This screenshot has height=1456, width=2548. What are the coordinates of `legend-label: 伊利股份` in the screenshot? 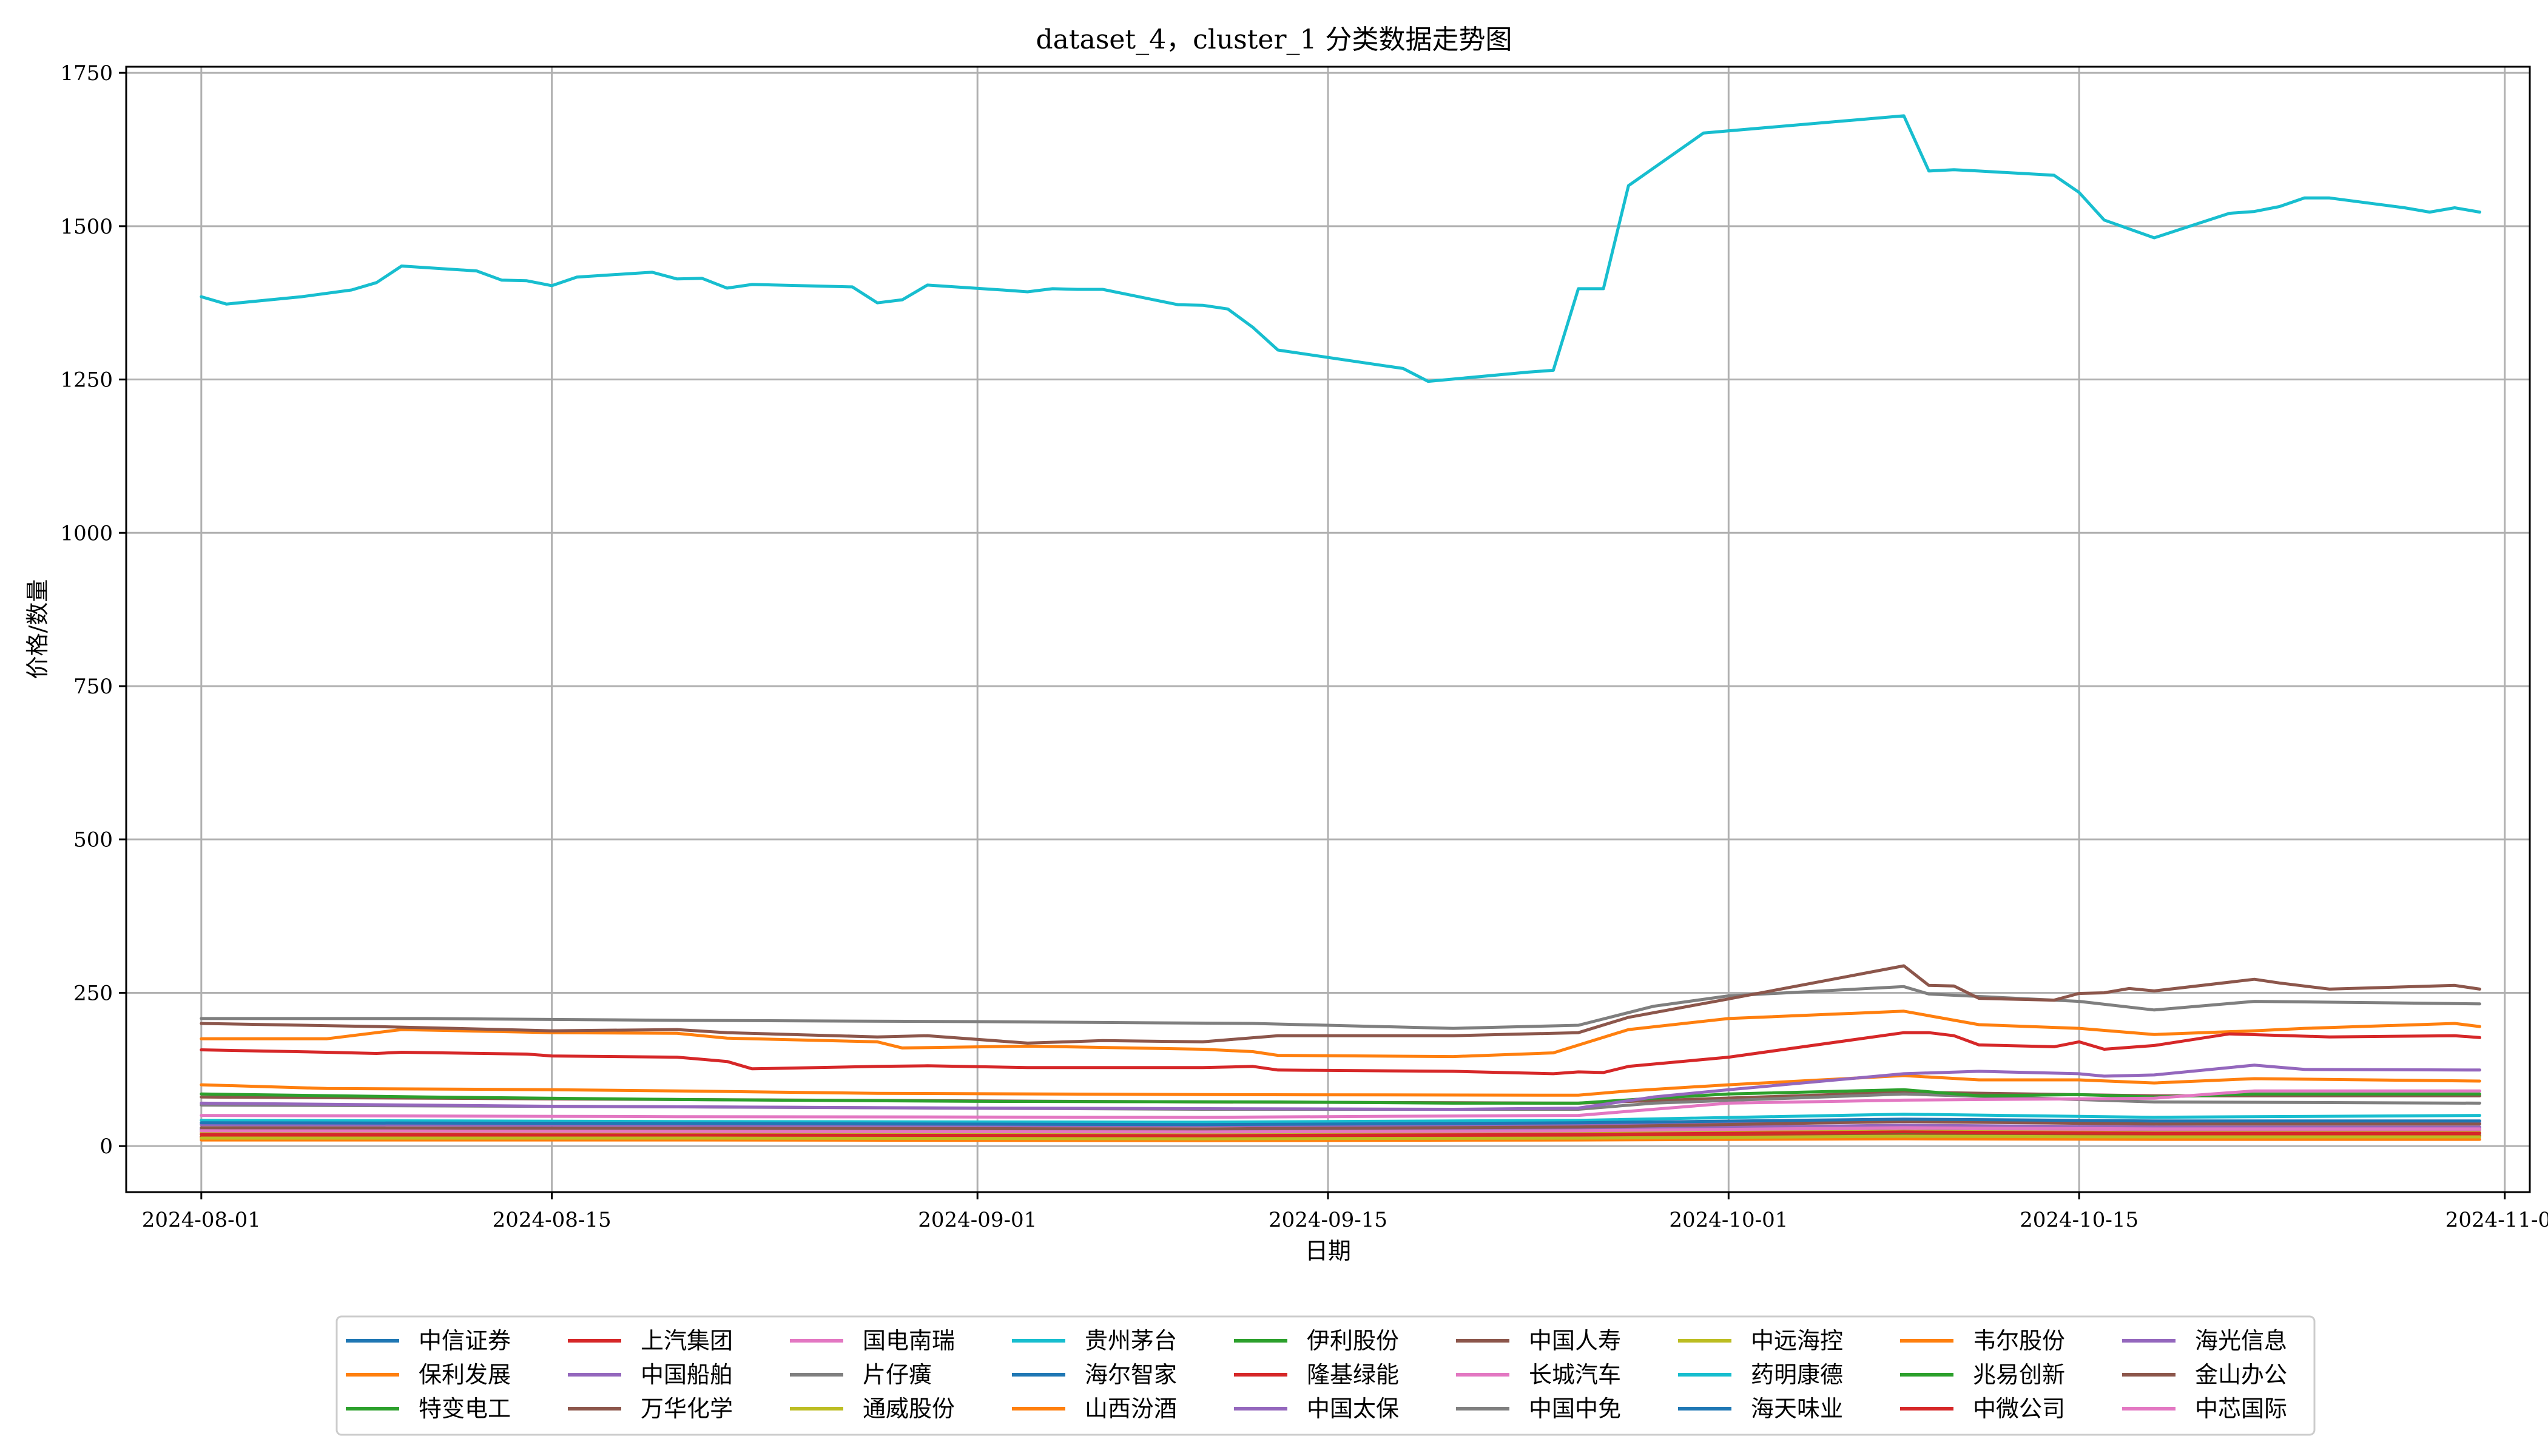 It's located at (1353, 1340).